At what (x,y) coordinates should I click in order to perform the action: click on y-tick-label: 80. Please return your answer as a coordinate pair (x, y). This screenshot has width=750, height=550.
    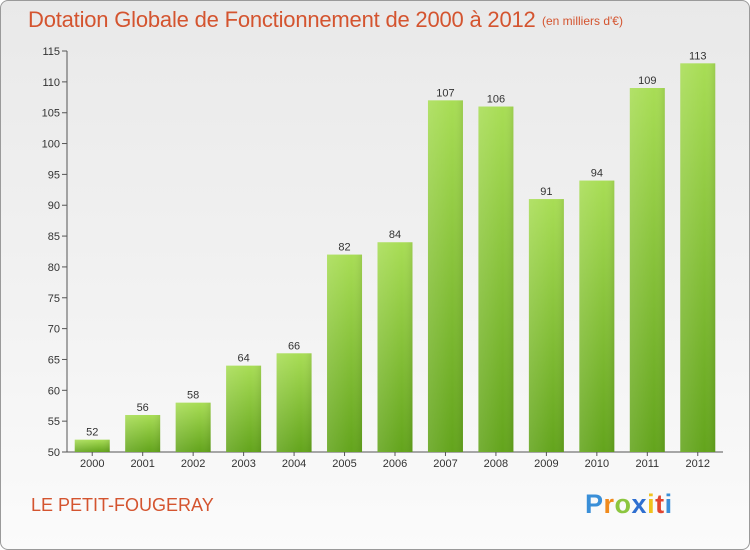
    Looking at the image, I should click on (54, 268).